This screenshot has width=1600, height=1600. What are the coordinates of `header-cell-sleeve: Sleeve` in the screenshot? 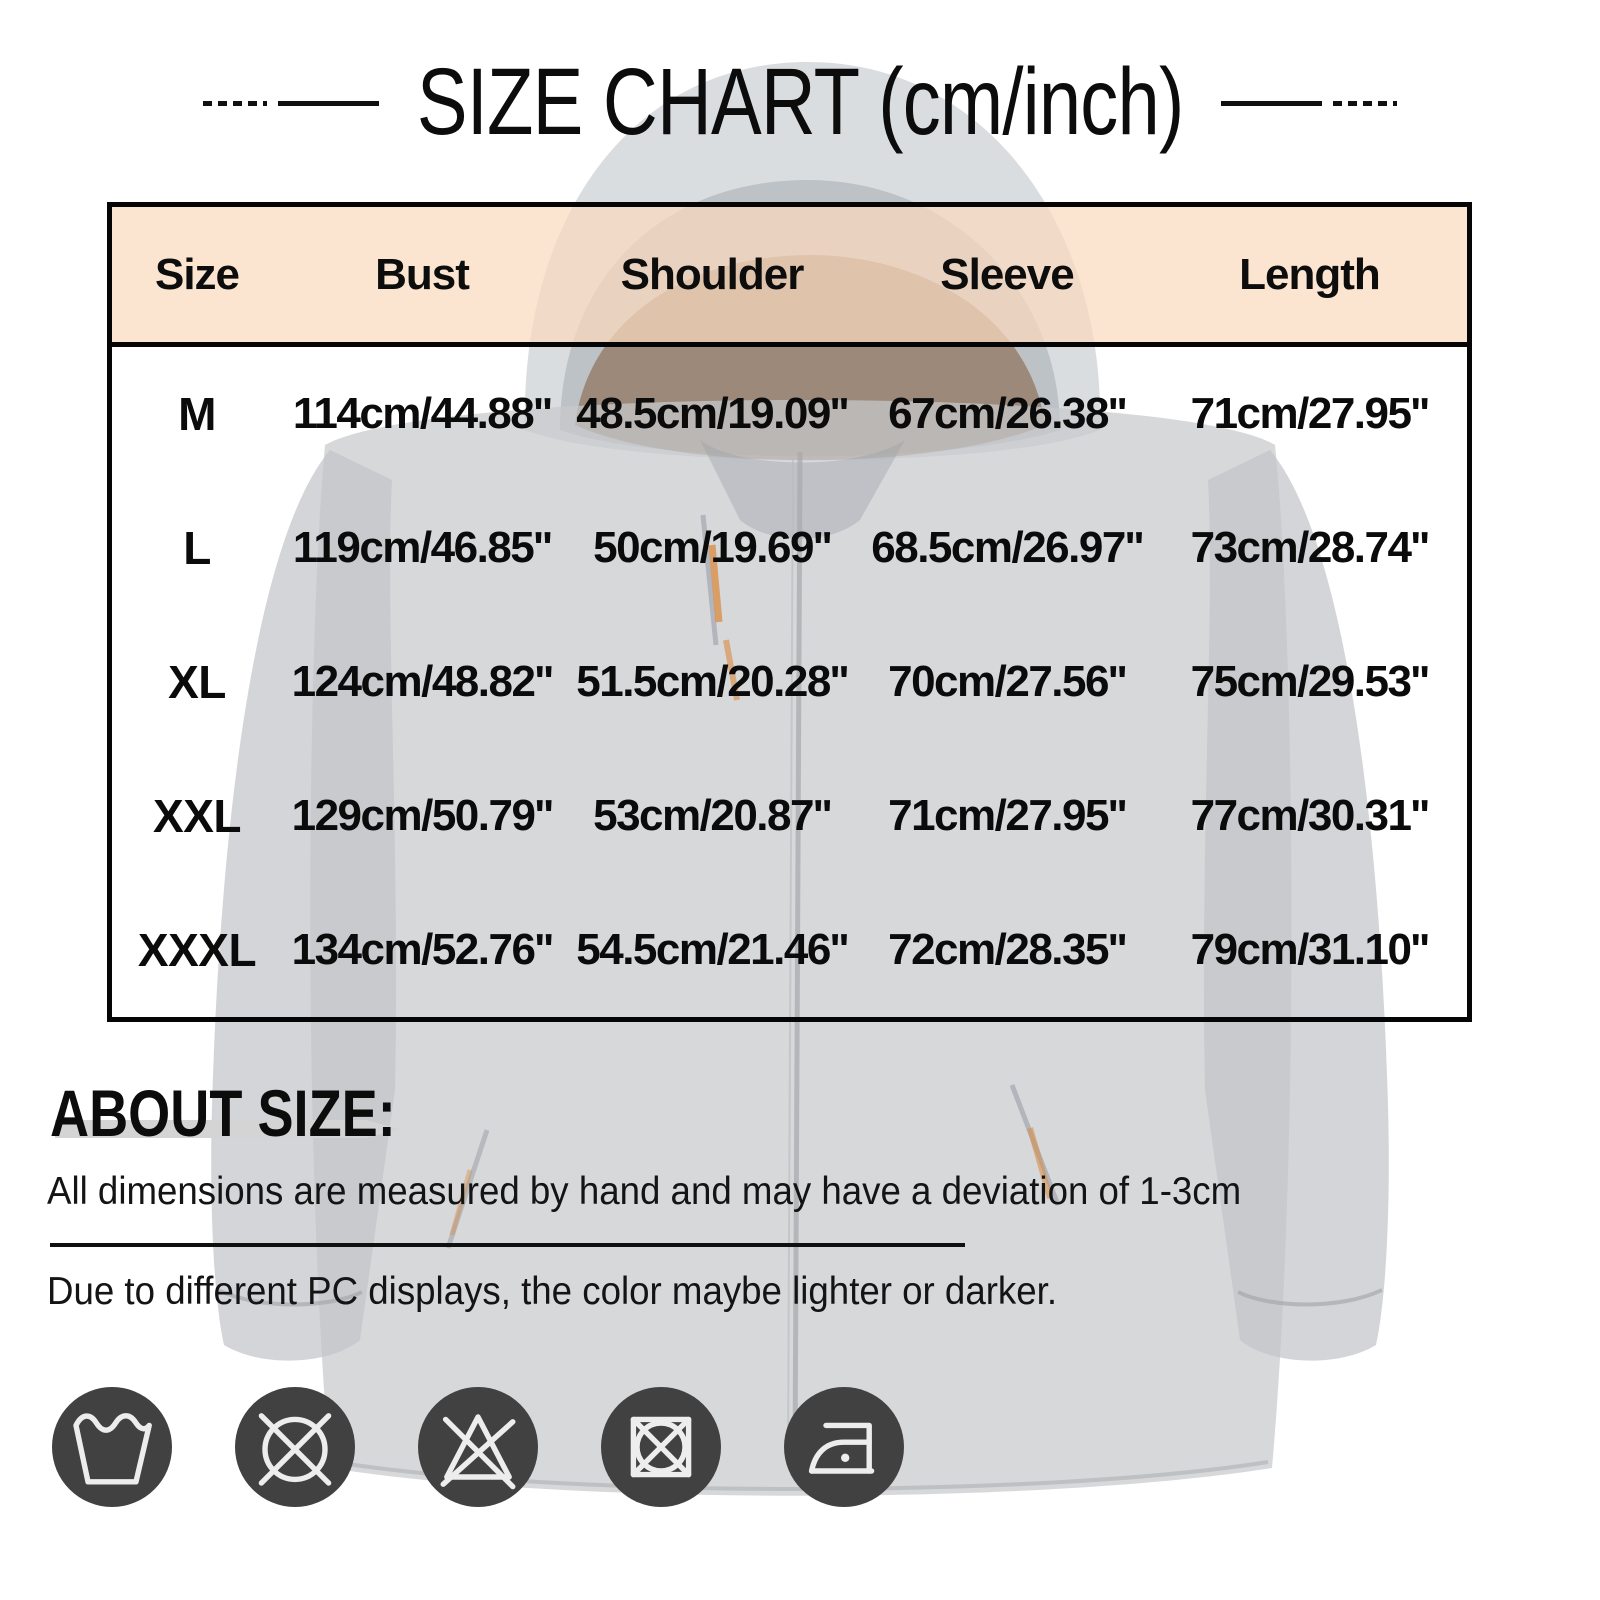 It's located at (1007, 277).